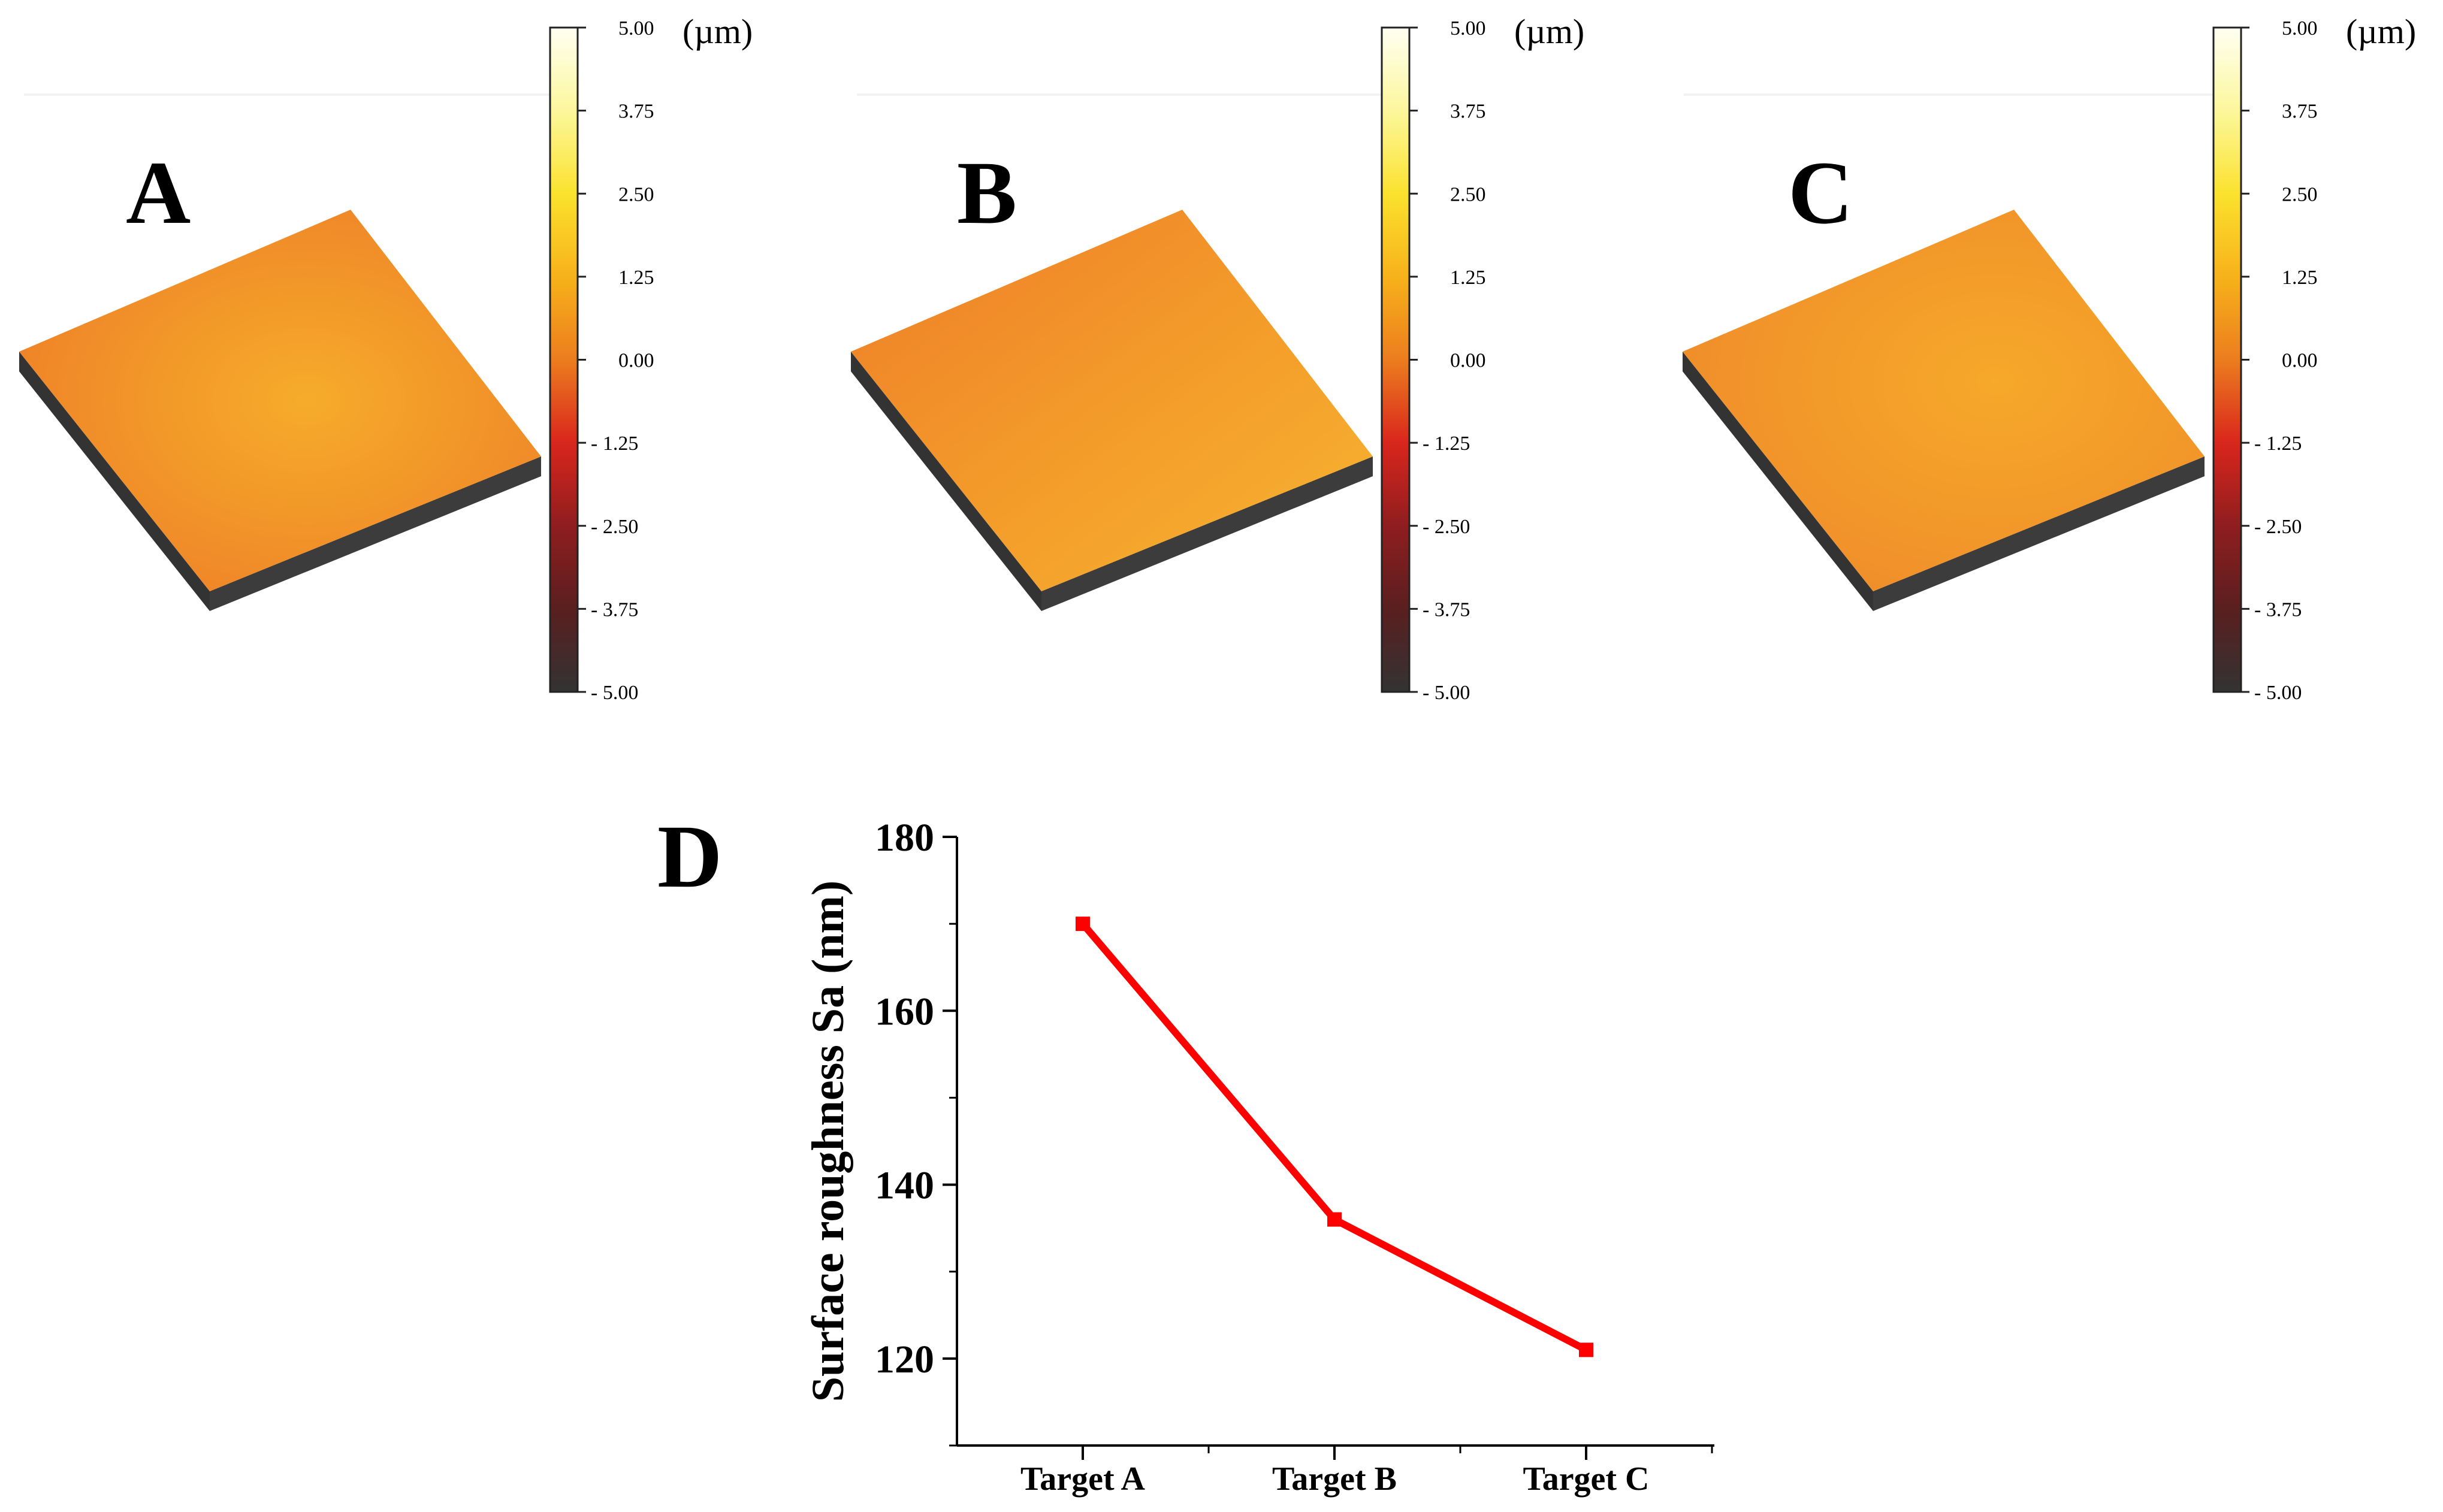 The image size is (2443, 1512). I want to click on chart-series, so click(1334, 1137).